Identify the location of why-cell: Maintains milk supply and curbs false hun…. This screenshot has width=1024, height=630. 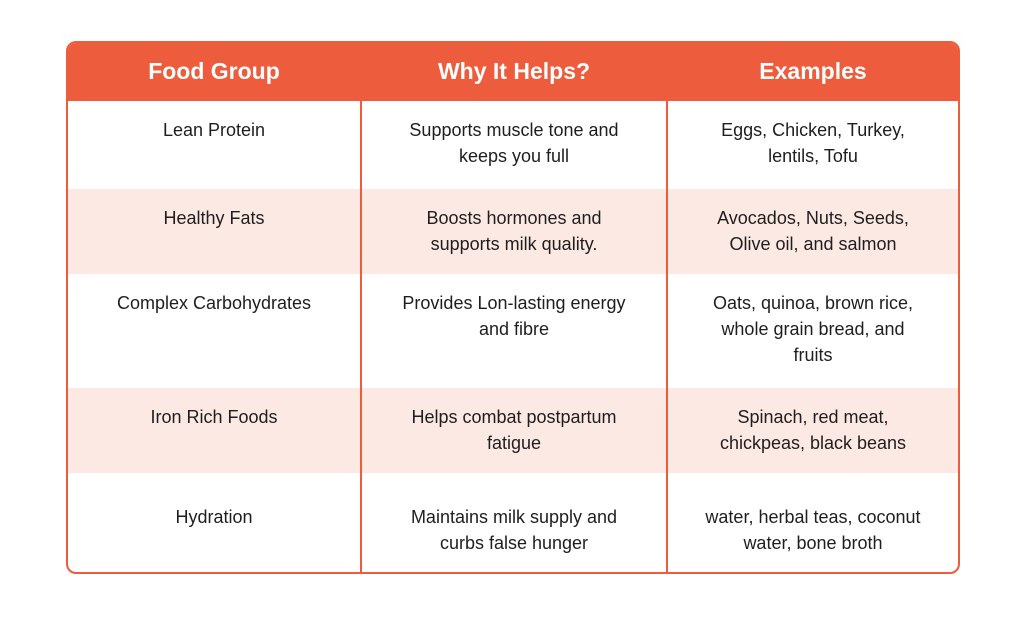
(513, 522).